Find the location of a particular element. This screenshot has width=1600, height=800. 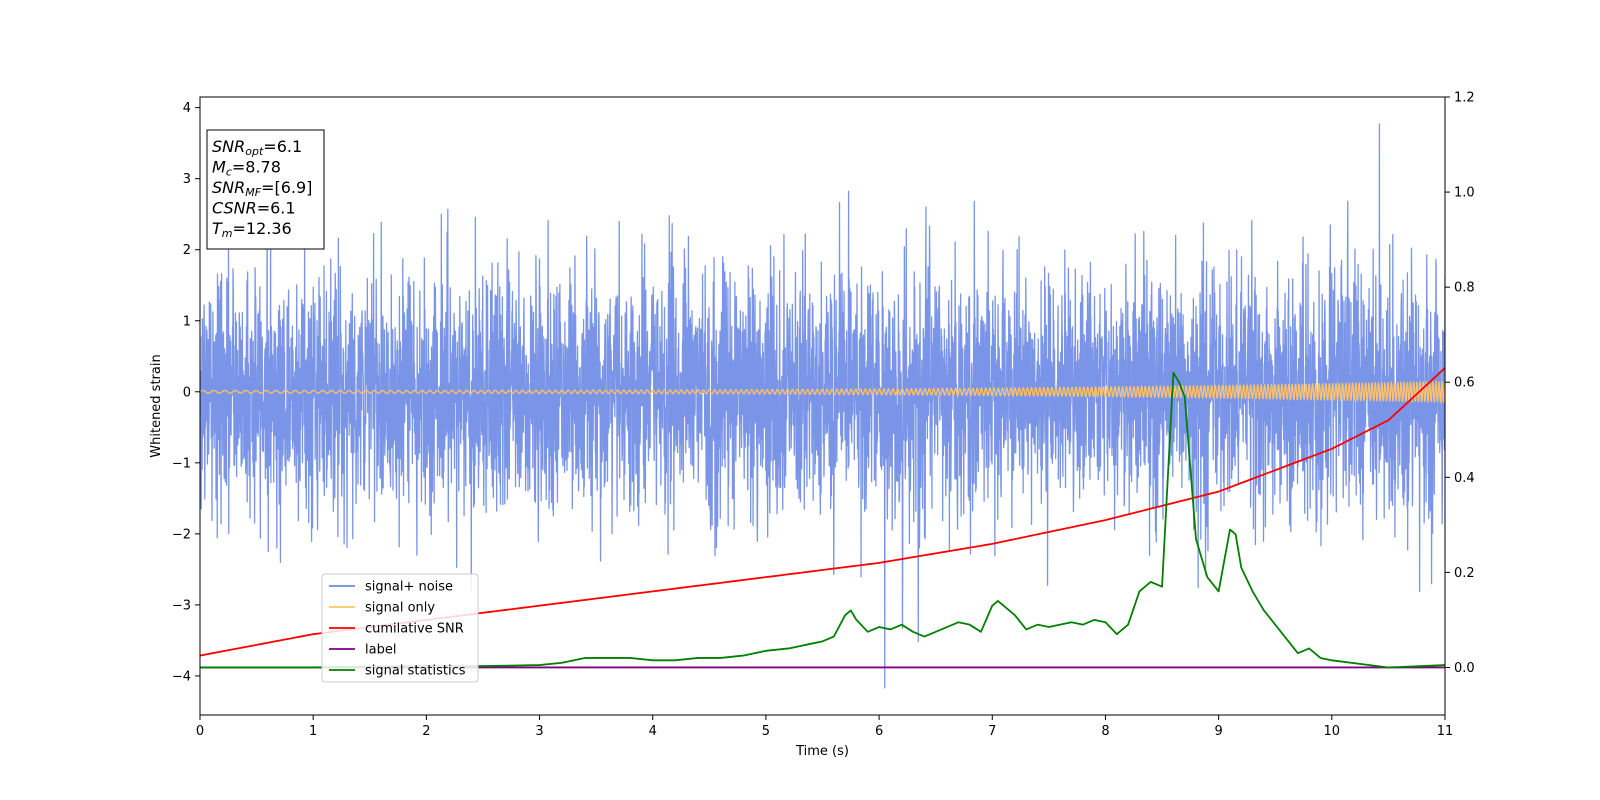

legend-label-2: cumilative SNR is located at coordinates (414, 629).